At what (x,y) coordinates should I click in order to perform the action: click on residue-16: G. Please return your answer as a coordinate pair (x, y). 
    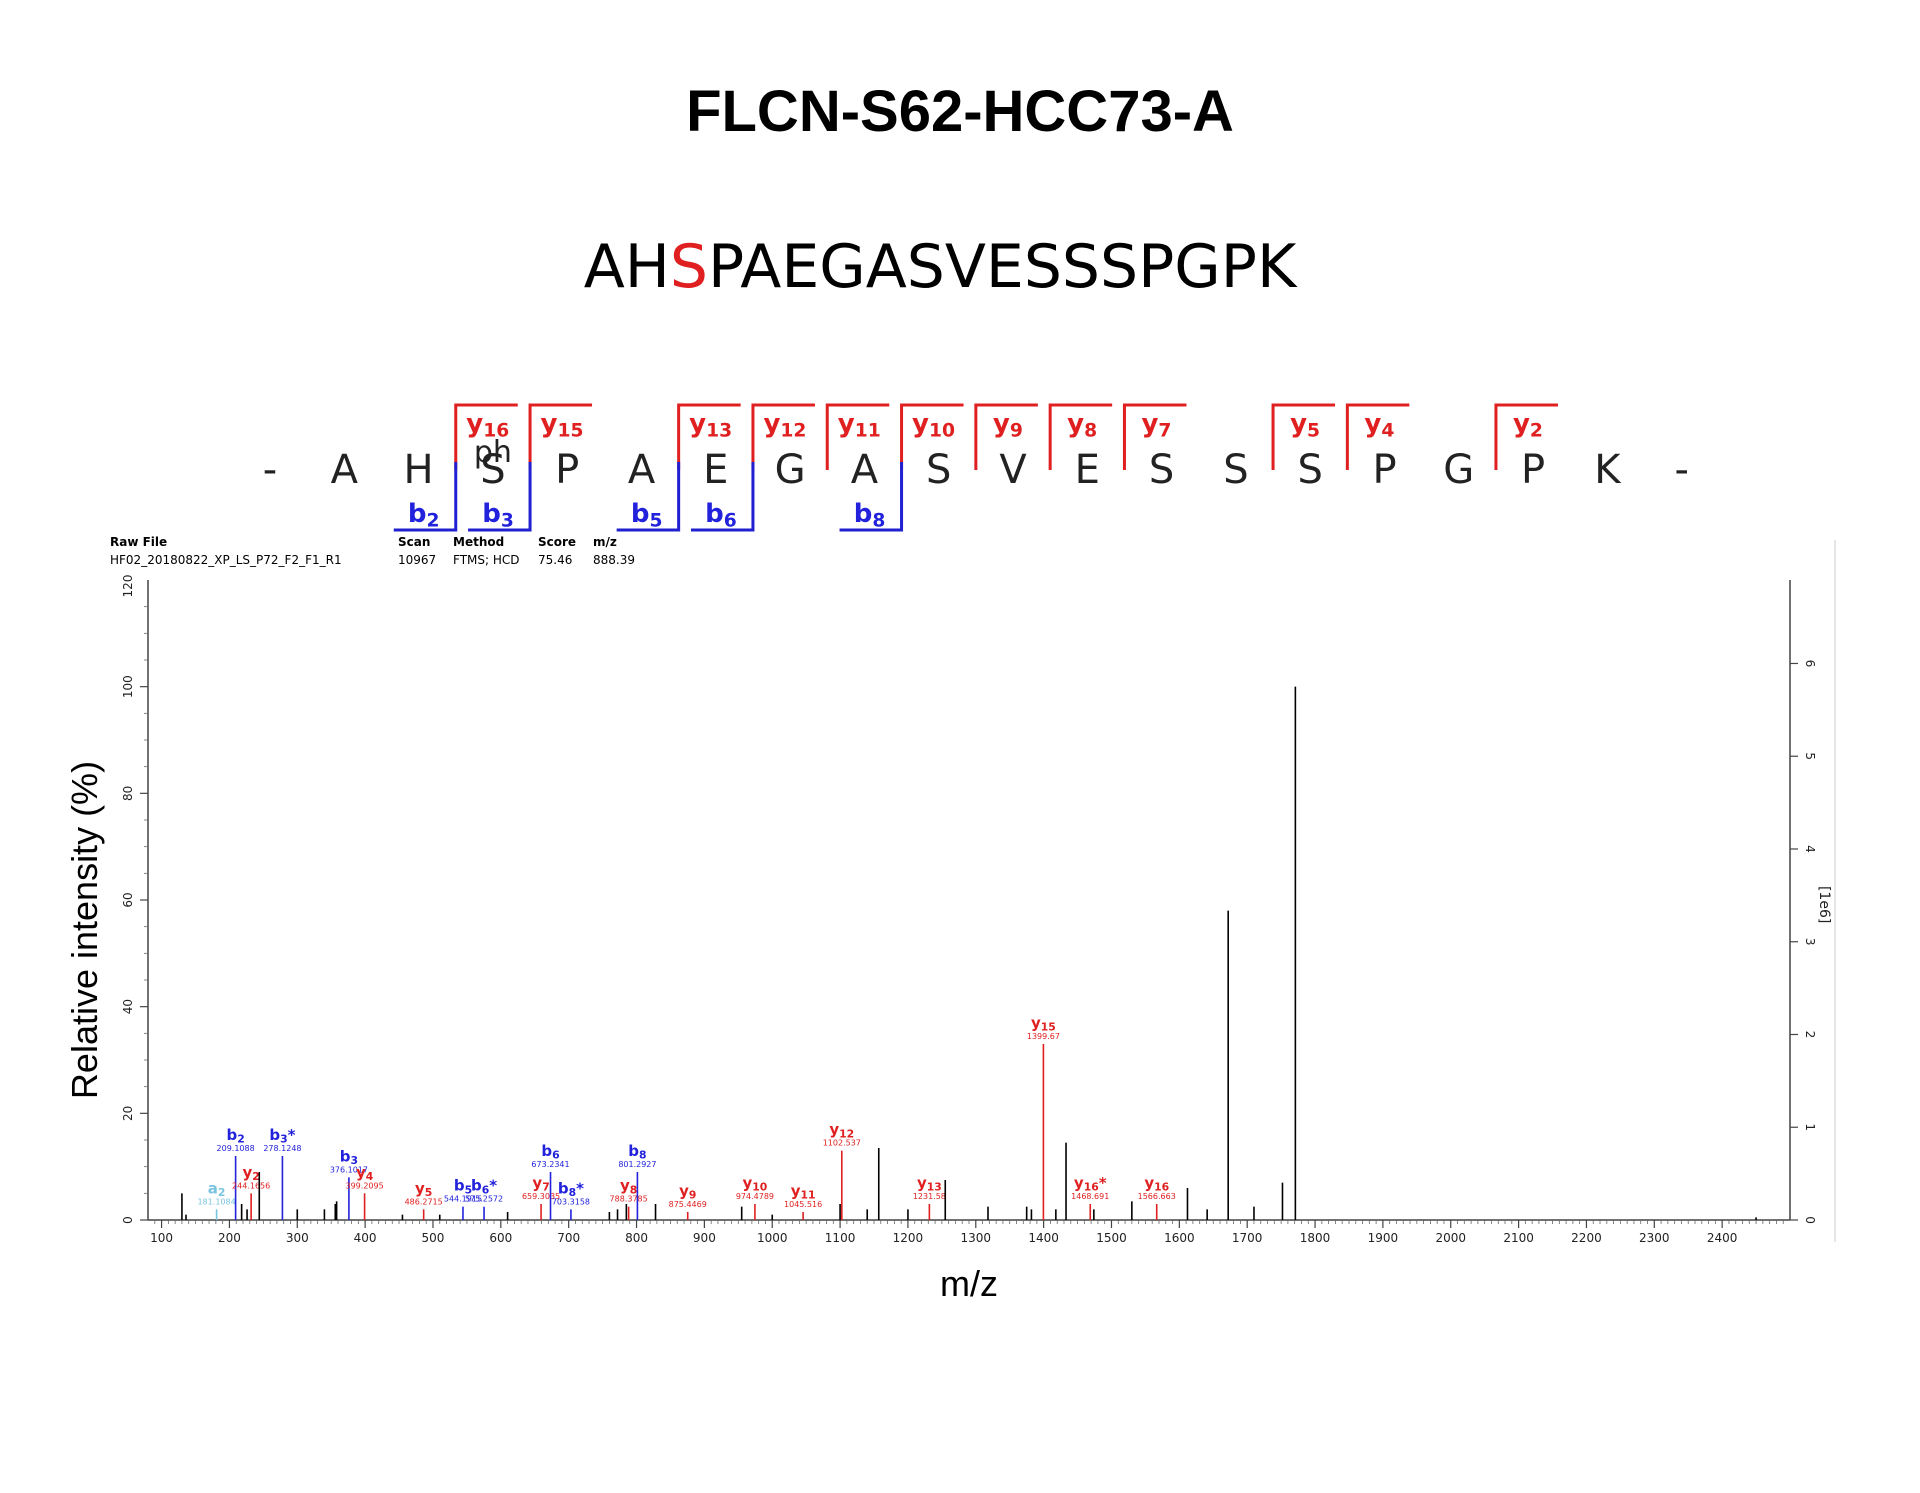
    Looking at the image, I should click on (1458, 470).